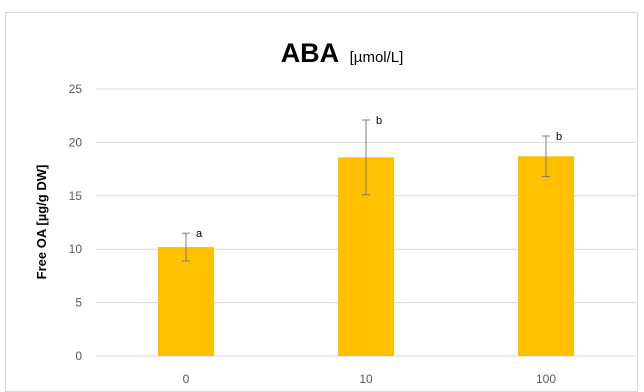 The height and width of the screenshot is (392, 644). Describe the element at coordinates (377, 57) in the screenshot. I see `chart-title-unit: [µmol/L]` at that location.